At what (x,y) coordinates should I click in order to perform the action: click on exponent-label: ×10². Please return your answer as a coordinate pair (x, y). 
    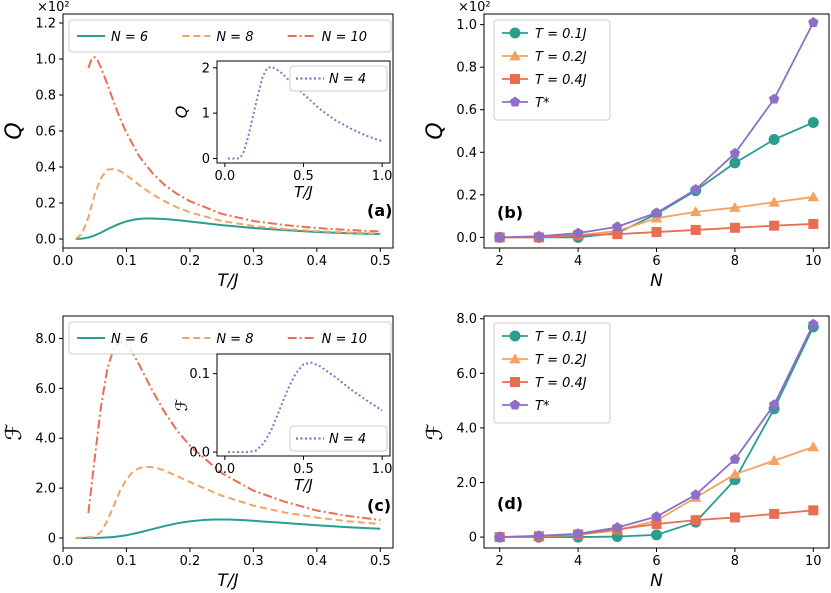
    Looking at the image, I should click on (474, 7).